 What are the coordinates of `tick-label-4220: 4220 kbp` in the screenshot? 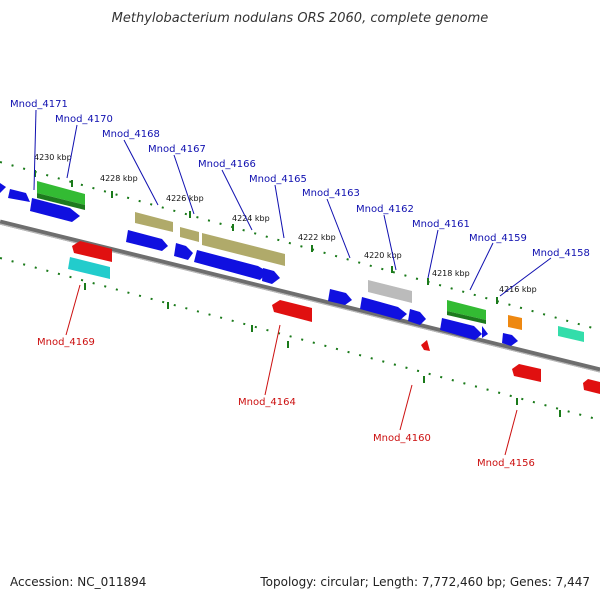 It's located at (383, 255).